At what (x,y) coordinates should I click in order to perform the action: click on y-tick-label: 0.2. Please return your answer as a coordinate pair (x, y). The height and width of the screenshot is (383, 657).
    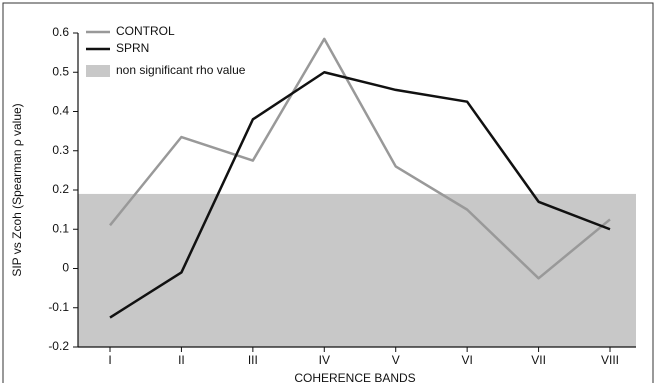
    Looking at the image, I should click on (60, 189).